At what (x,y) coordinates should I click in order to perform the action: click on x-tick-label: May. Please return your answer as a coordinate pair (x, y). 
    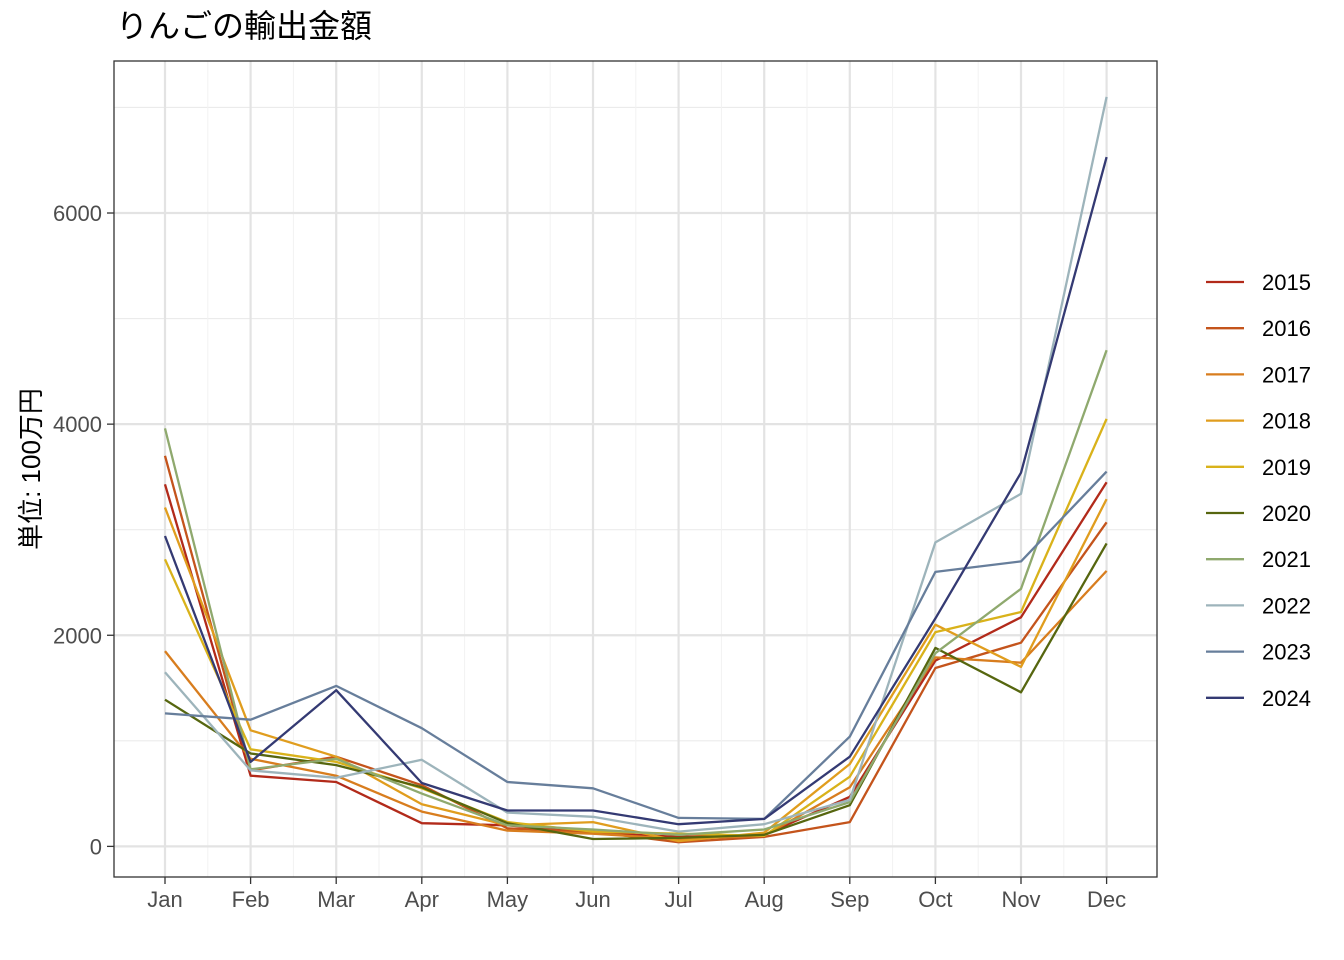
    Looking at the image, I should click on (508, 899).